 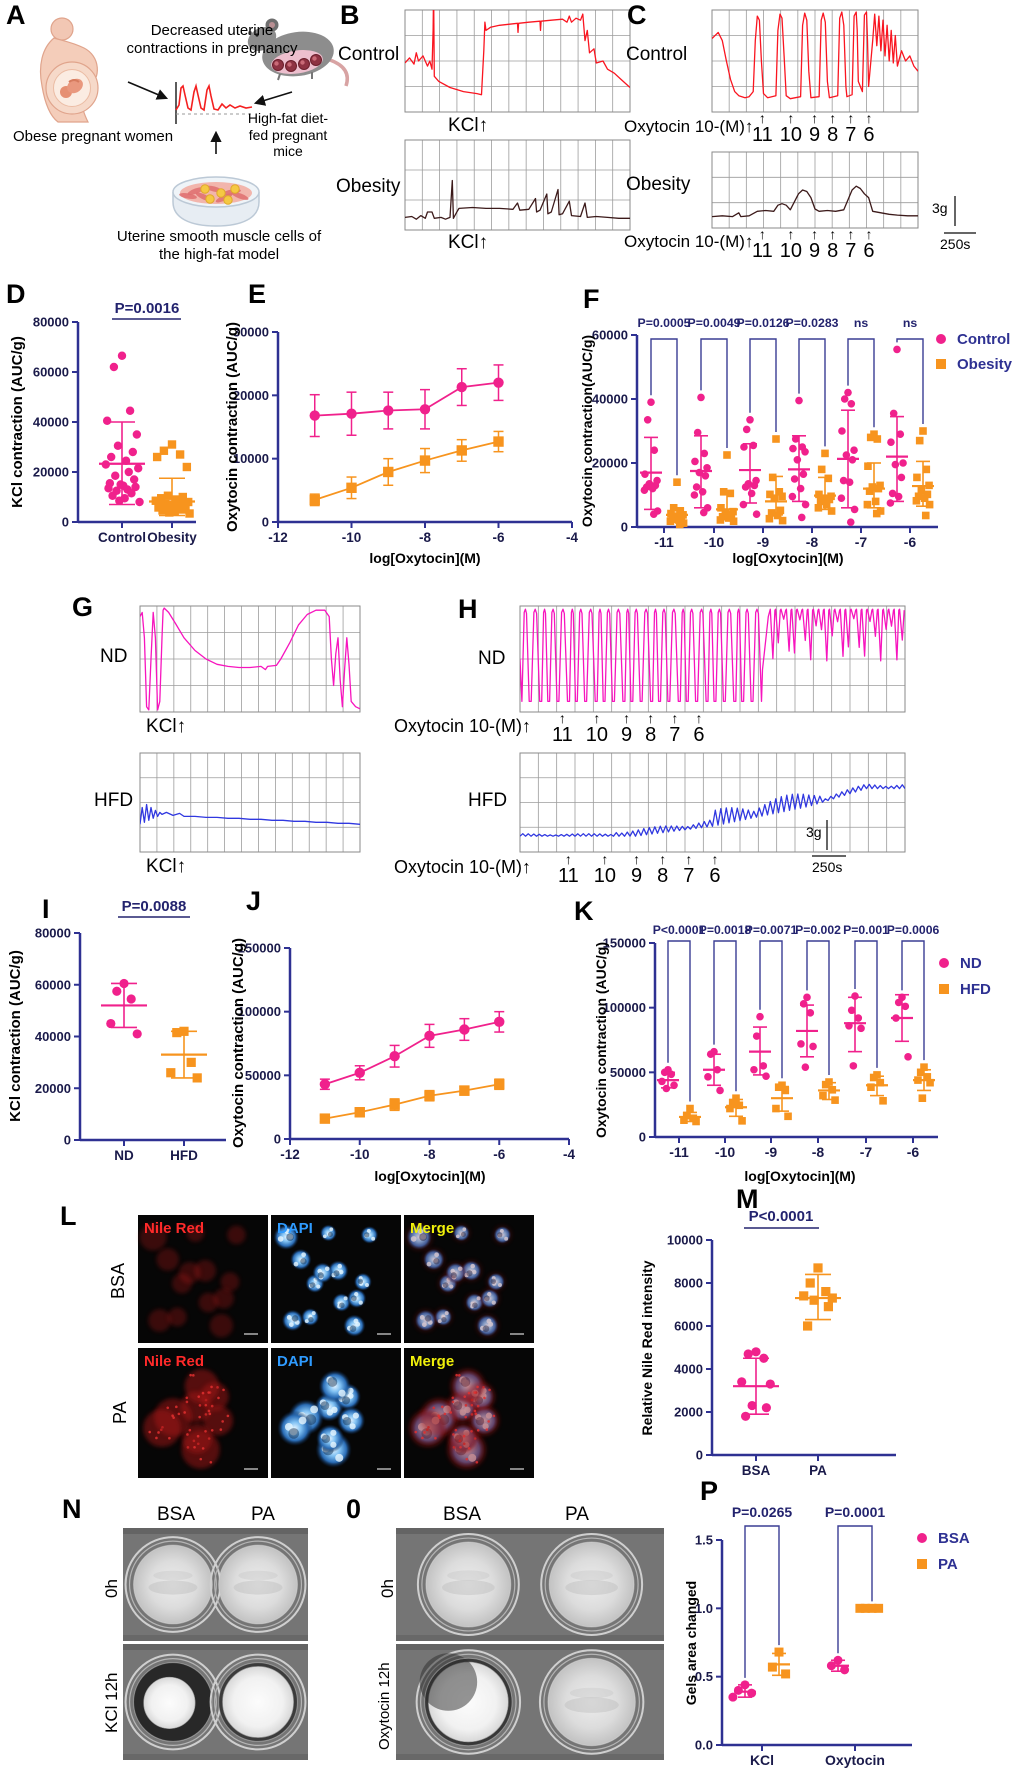 What do you see at coordinates (624, 527) in the screenshot?
I see `chart-F: 0` at bounding box center [624, 527].